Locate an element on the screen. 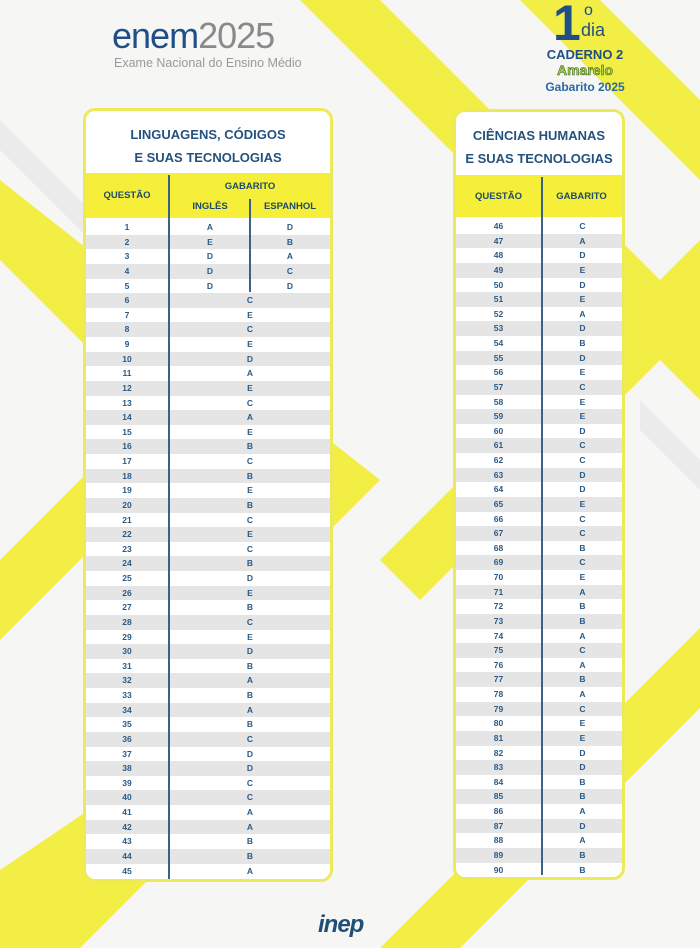  answer-espanhol: B is located at coordinates (290, 241).